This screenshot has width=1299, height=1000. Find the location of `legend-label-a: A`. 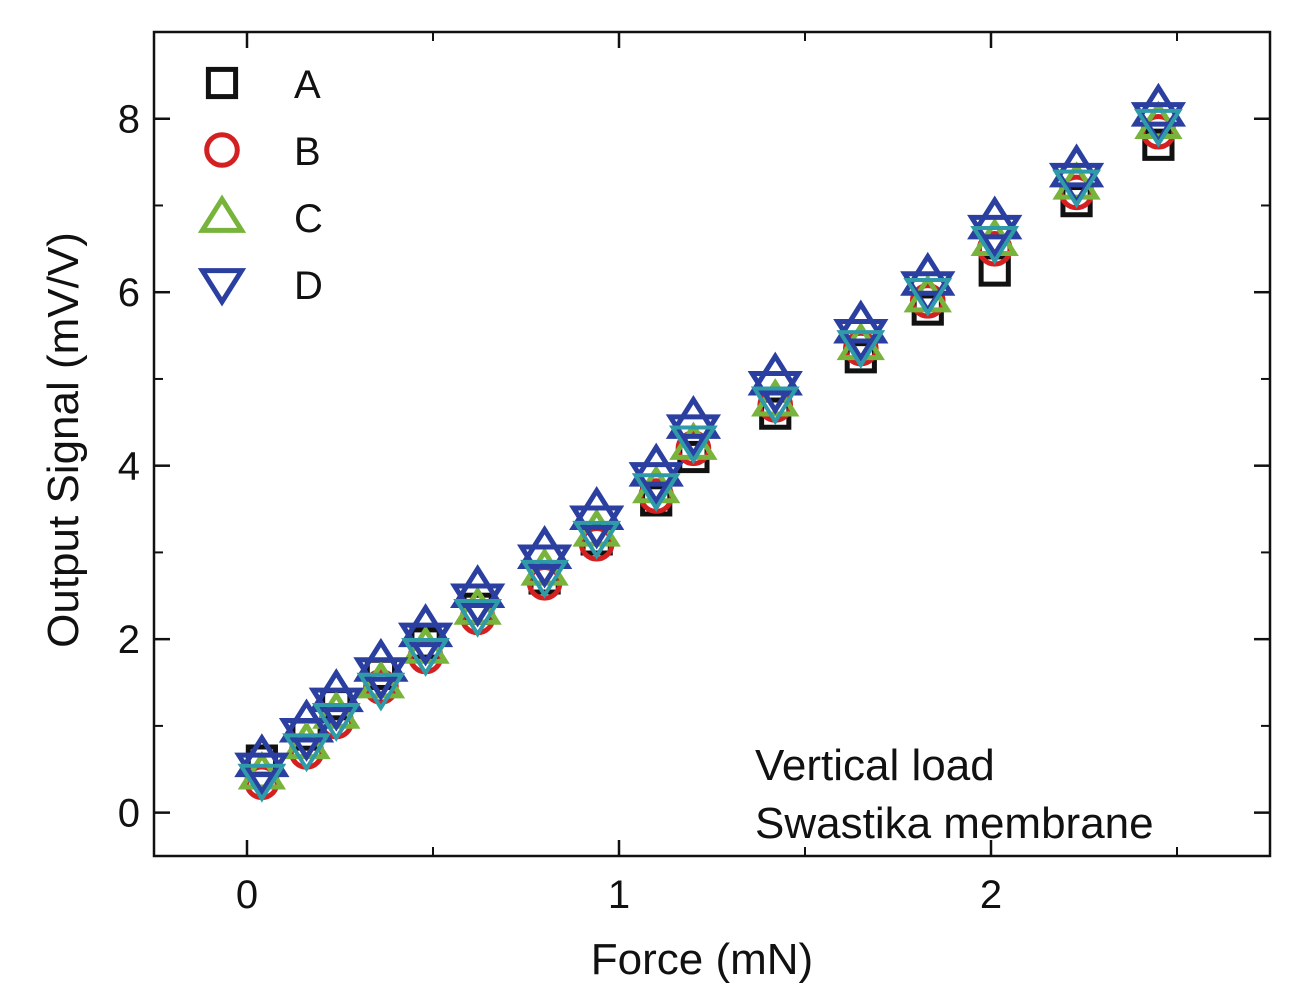

legend-label-a: A is located at coordinates (307, 85).